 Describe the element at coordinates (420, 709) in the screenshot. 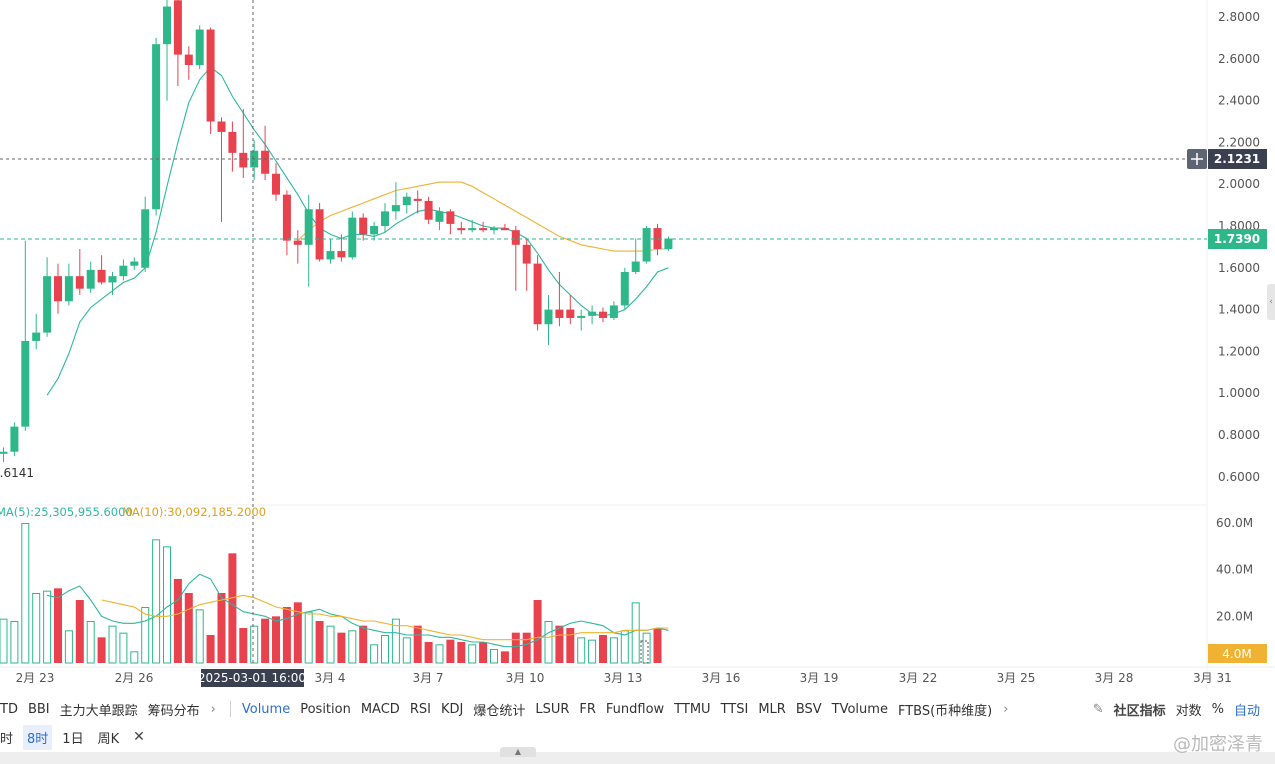

I see `indicator-rsi: RSI` at that location.